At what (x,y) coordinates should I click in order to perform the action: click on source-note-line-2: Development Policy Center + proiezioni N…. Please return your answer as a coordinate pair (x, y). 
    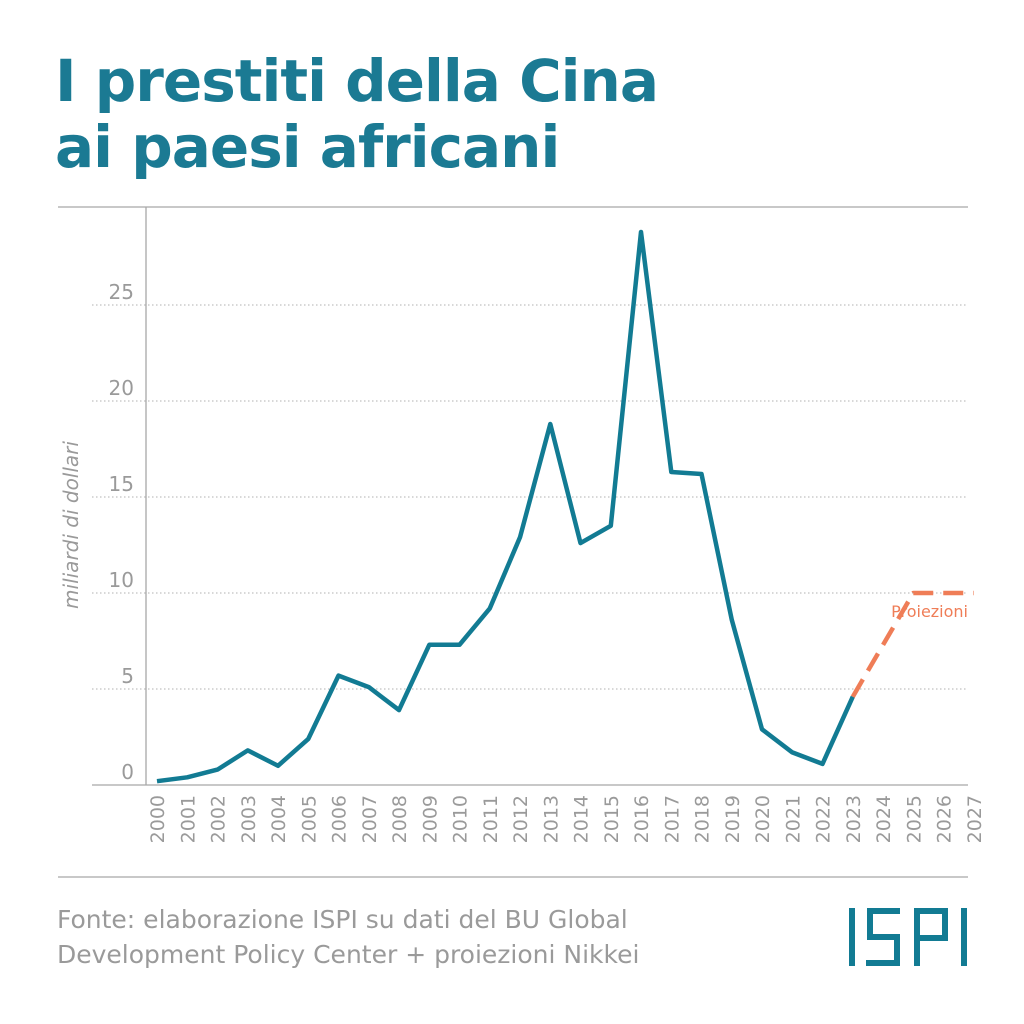
    Looking at the image, I should click on (348, 954).